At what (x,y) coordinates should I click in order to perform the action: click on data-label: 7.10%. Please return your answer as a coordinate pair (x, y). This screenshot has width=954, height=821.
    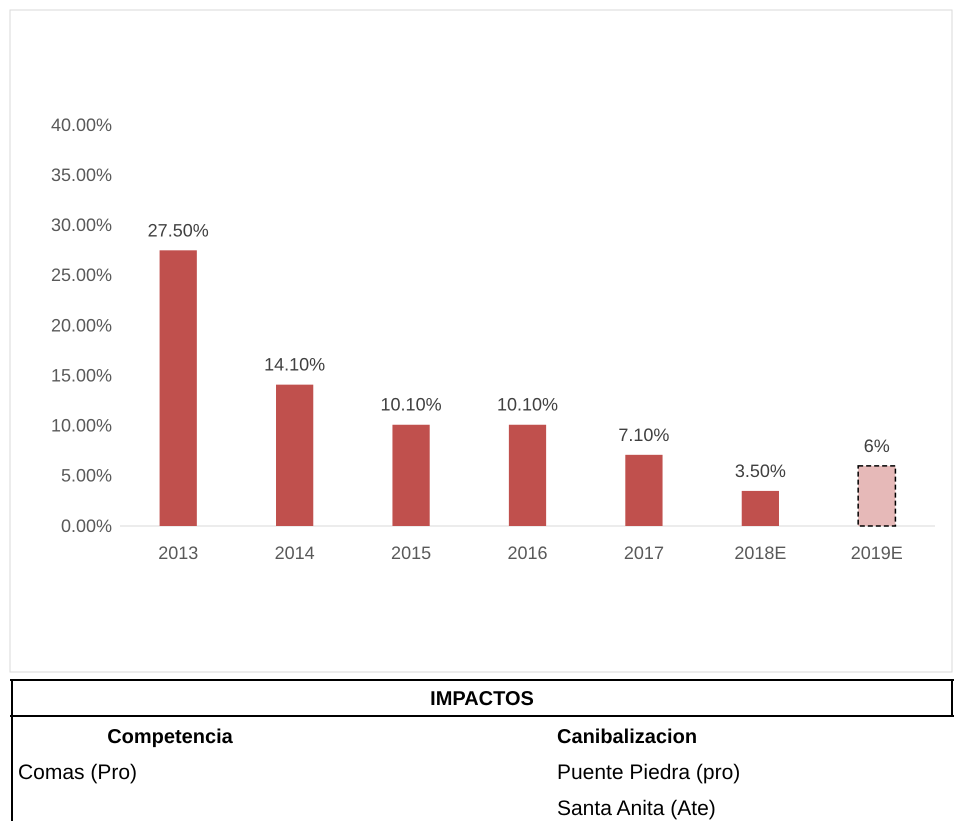
    Looking at the image, I should click on (644, 434).